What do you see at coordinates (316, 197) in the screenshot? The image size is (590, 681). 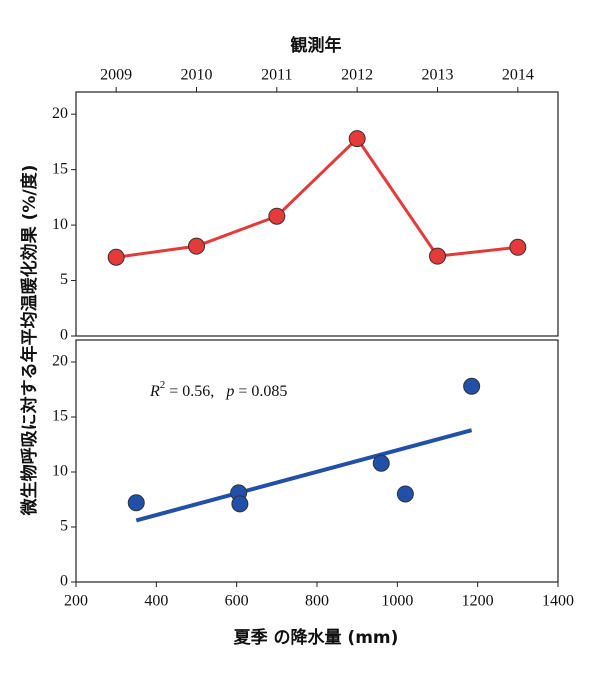 I see `data-line` at bounding box center [316, 197].